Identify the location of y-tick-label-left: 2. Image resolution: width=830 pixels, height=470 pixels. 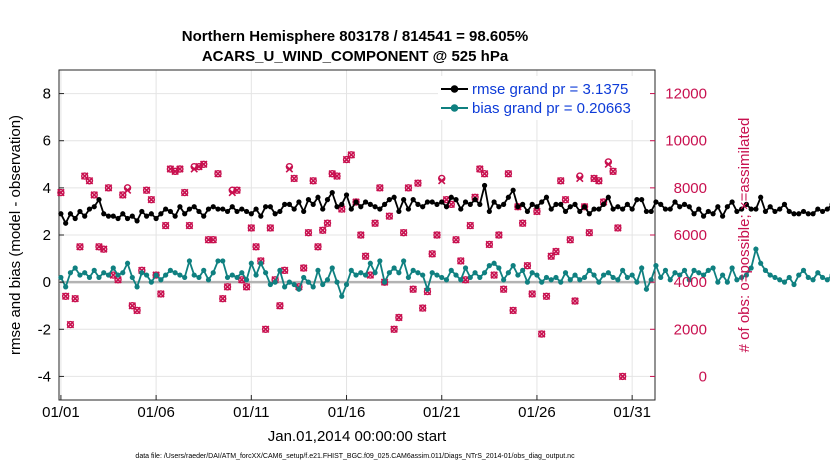
(47, 235).